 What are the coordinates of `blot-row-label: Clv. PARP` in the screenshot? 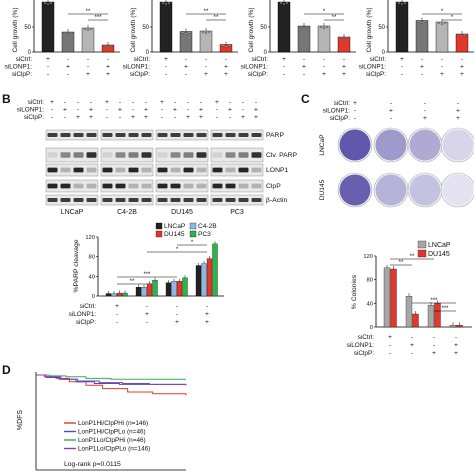 It's located at (282, 155).